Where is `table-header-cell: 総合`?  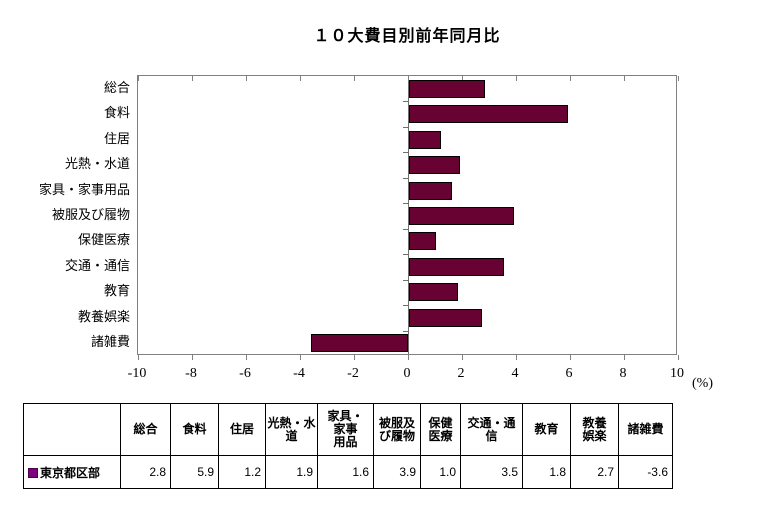
table-header-cell: 総合 is located at coordinates (145, 429).